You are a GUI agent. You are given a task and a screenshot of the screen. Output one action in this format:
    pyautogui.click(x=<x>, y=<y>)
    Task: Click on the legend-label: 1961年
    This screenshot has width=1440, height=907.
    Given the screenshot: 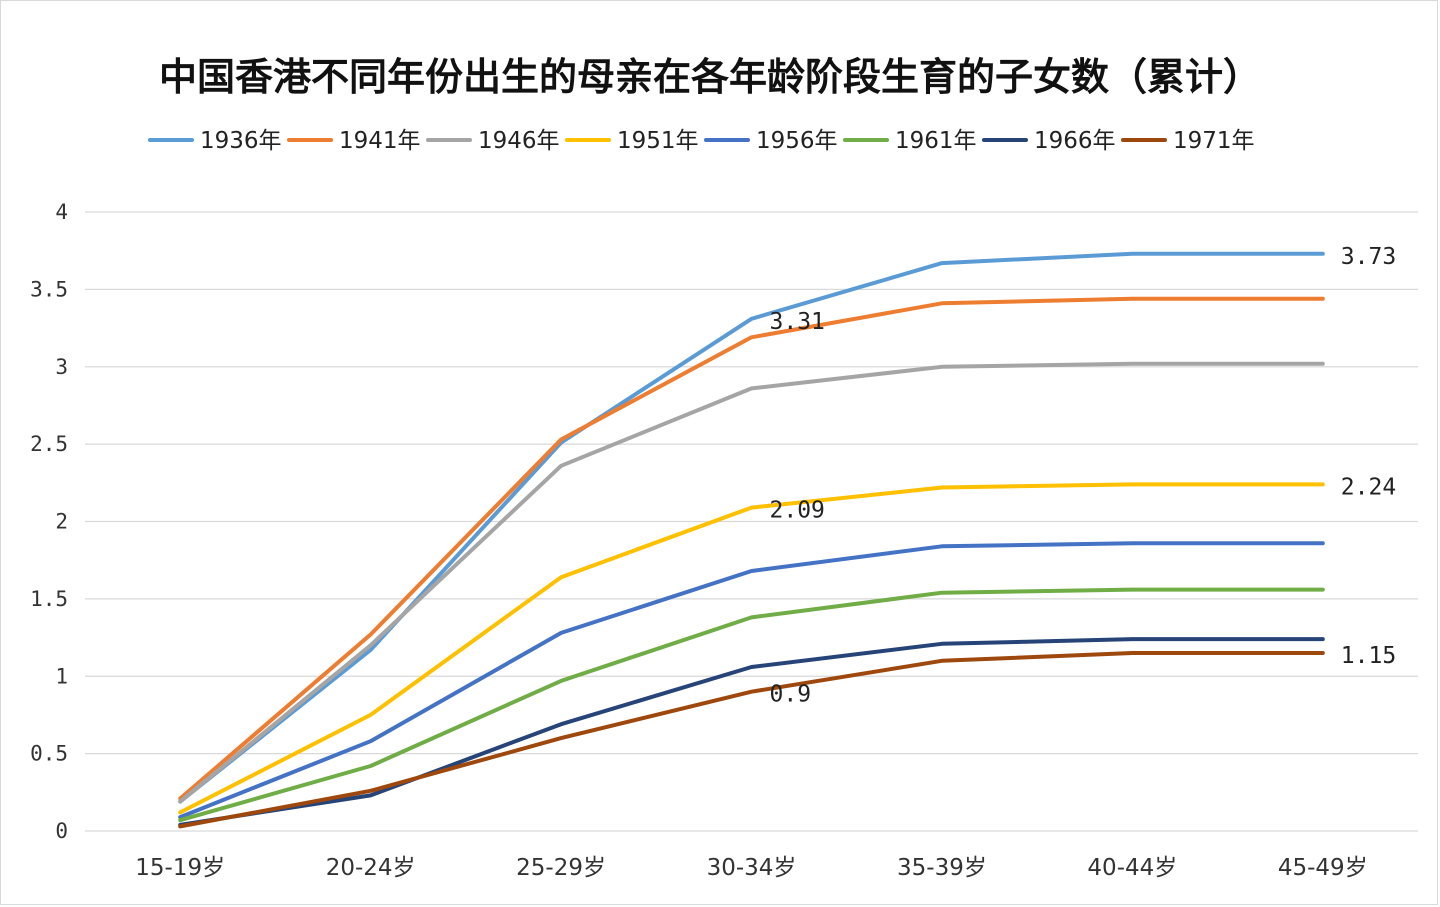 What is the action you would take?
    pyautogui.click(x=936, y=141)
    